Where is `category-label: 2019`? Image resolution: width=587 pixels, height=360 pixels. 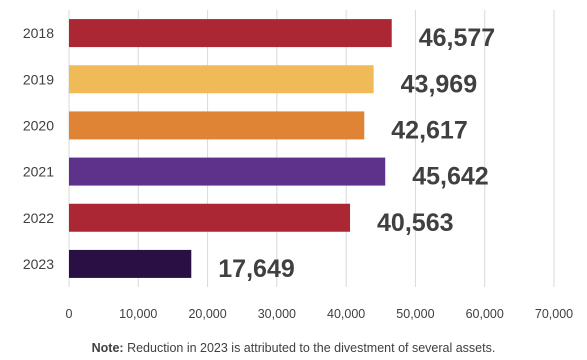 category-label: 2019 is located at coordinates (38, 79).